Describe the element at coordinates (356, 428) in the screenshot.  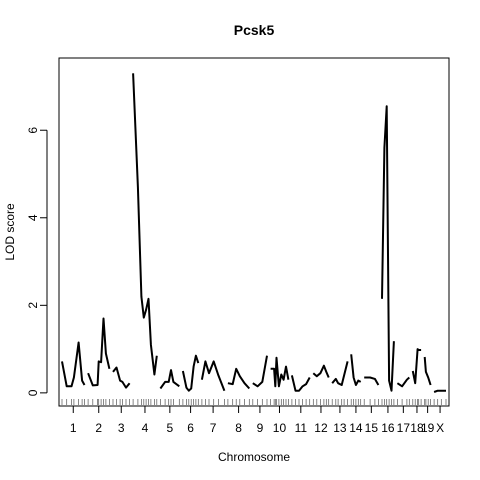
I see `x-tick-label: 14` at that location.